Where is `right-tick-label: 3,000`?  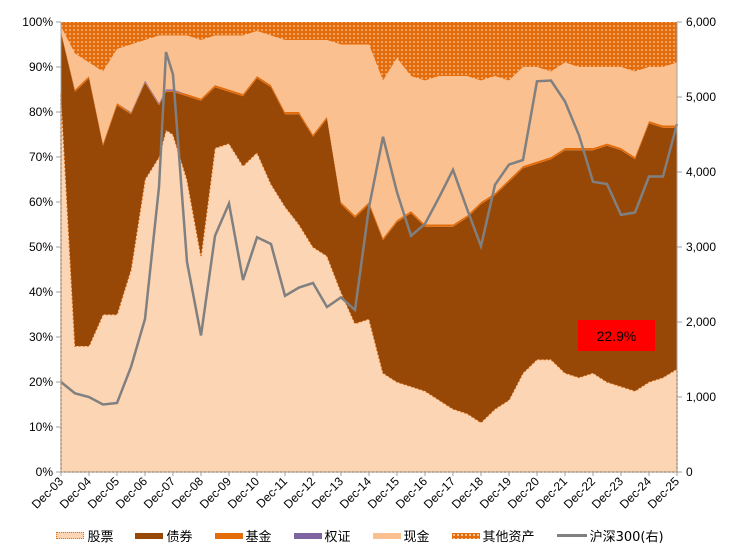 right-tick-label: 3,000 is located at coordinates (701, 247).